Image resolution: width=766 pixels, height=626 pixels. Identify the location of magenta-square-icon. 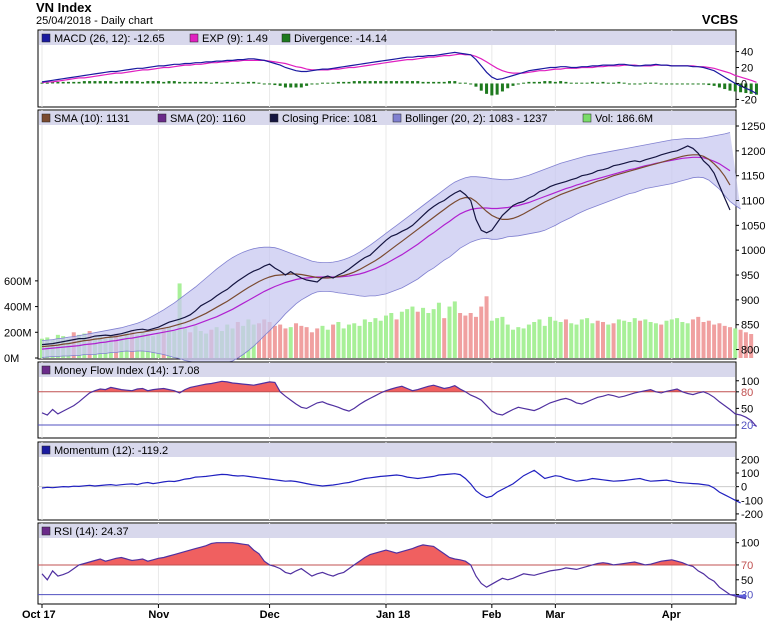
(194, 38).